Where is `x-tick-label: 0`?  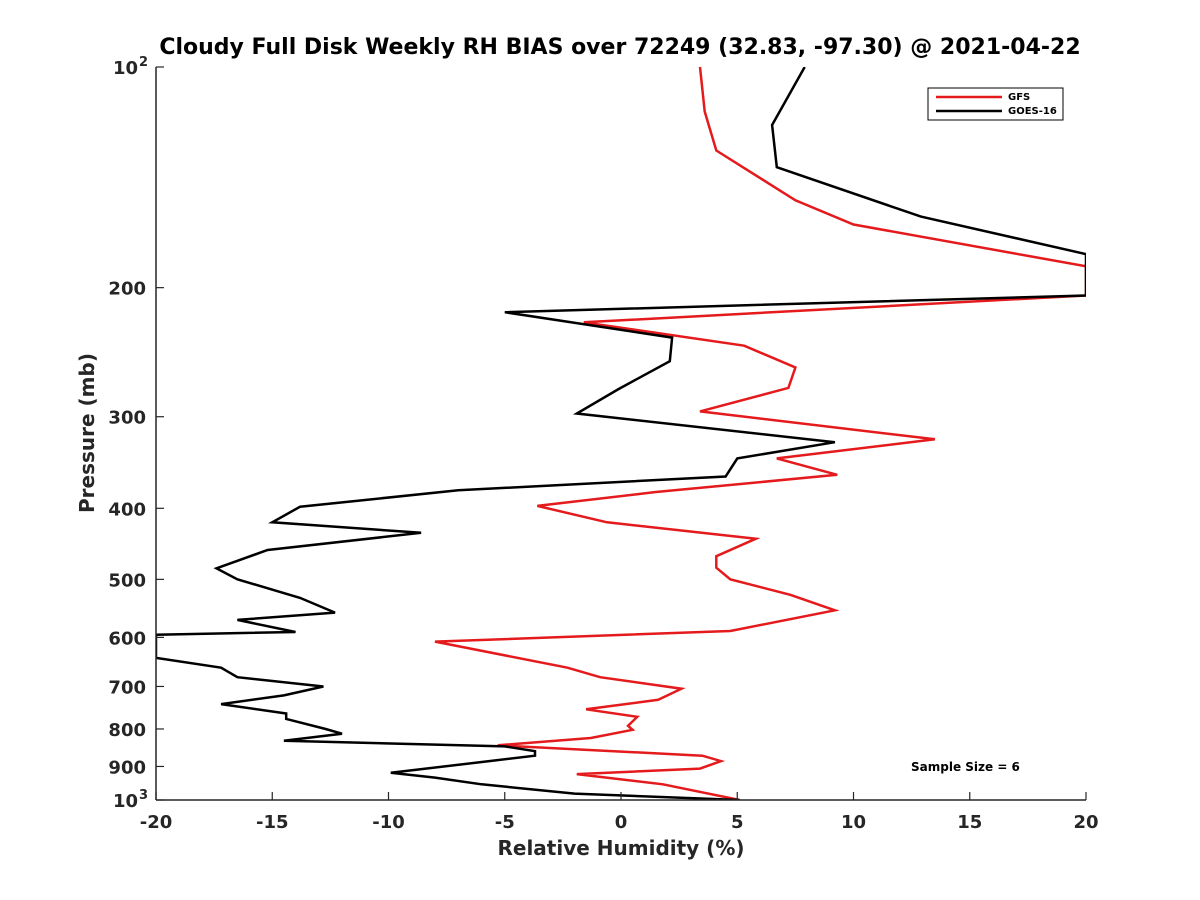
x-tick-label: 0 is located at coordinates (621, 822).